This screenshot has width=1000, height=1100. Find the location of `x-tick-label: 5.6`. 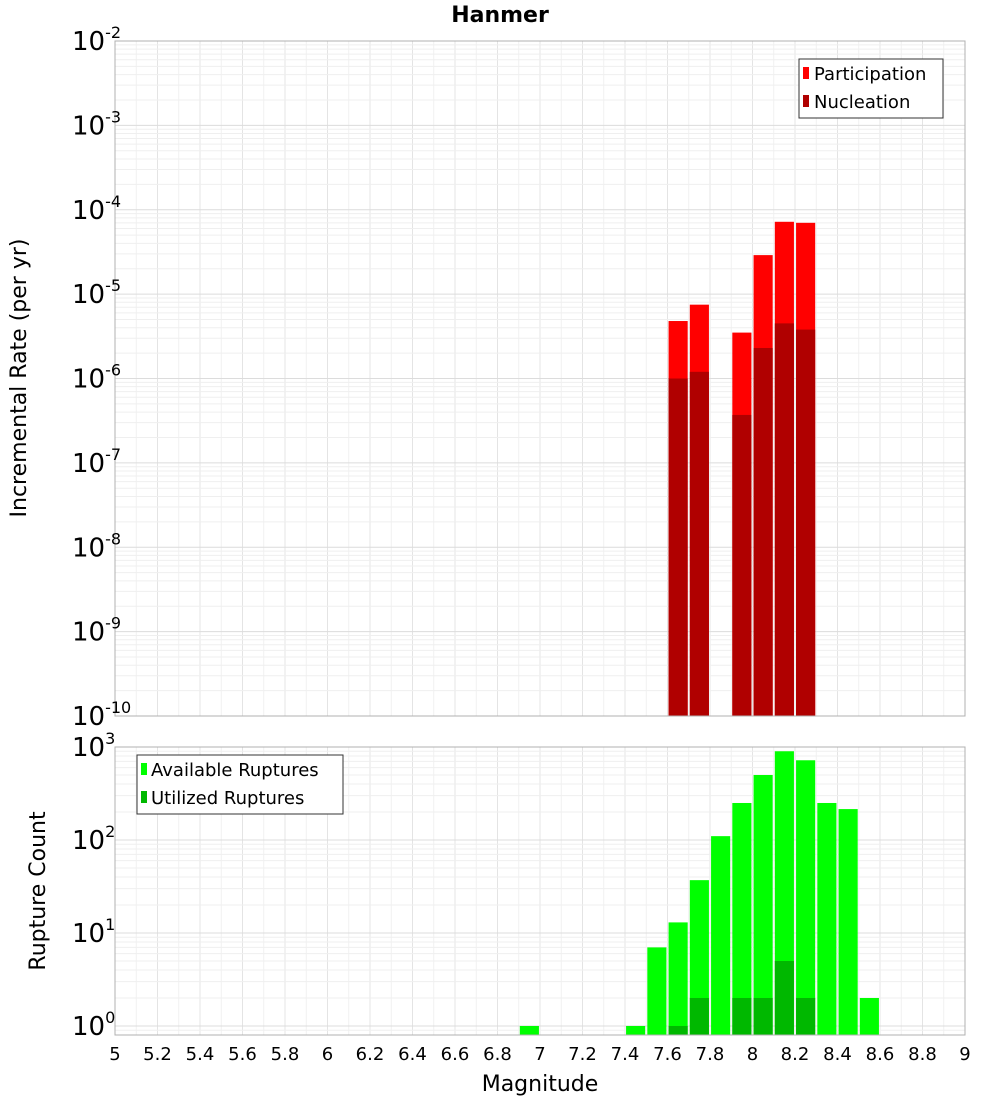

x-tick-label: 5.6 is located at coordinates (242, 1054).